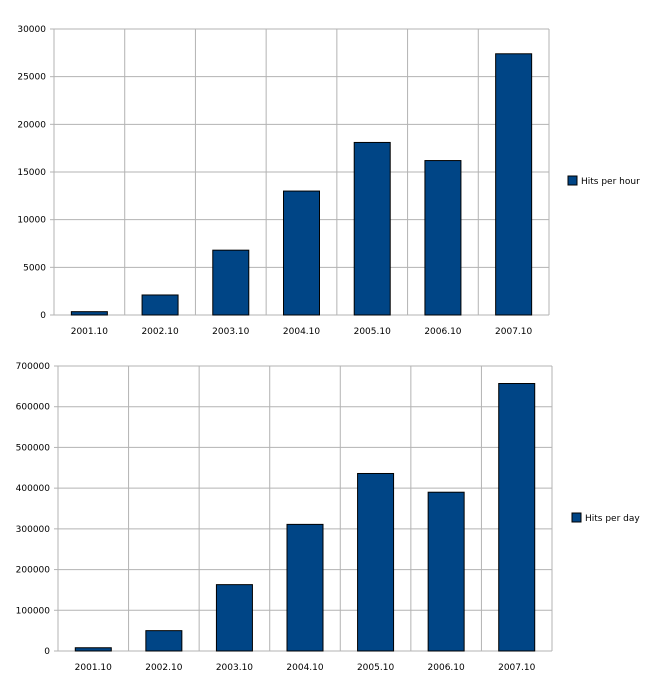  What do you see at coordinates (31, 221) in the screenshot?
I see `y-tick-label: 10000` at bounding box center [31, 221].